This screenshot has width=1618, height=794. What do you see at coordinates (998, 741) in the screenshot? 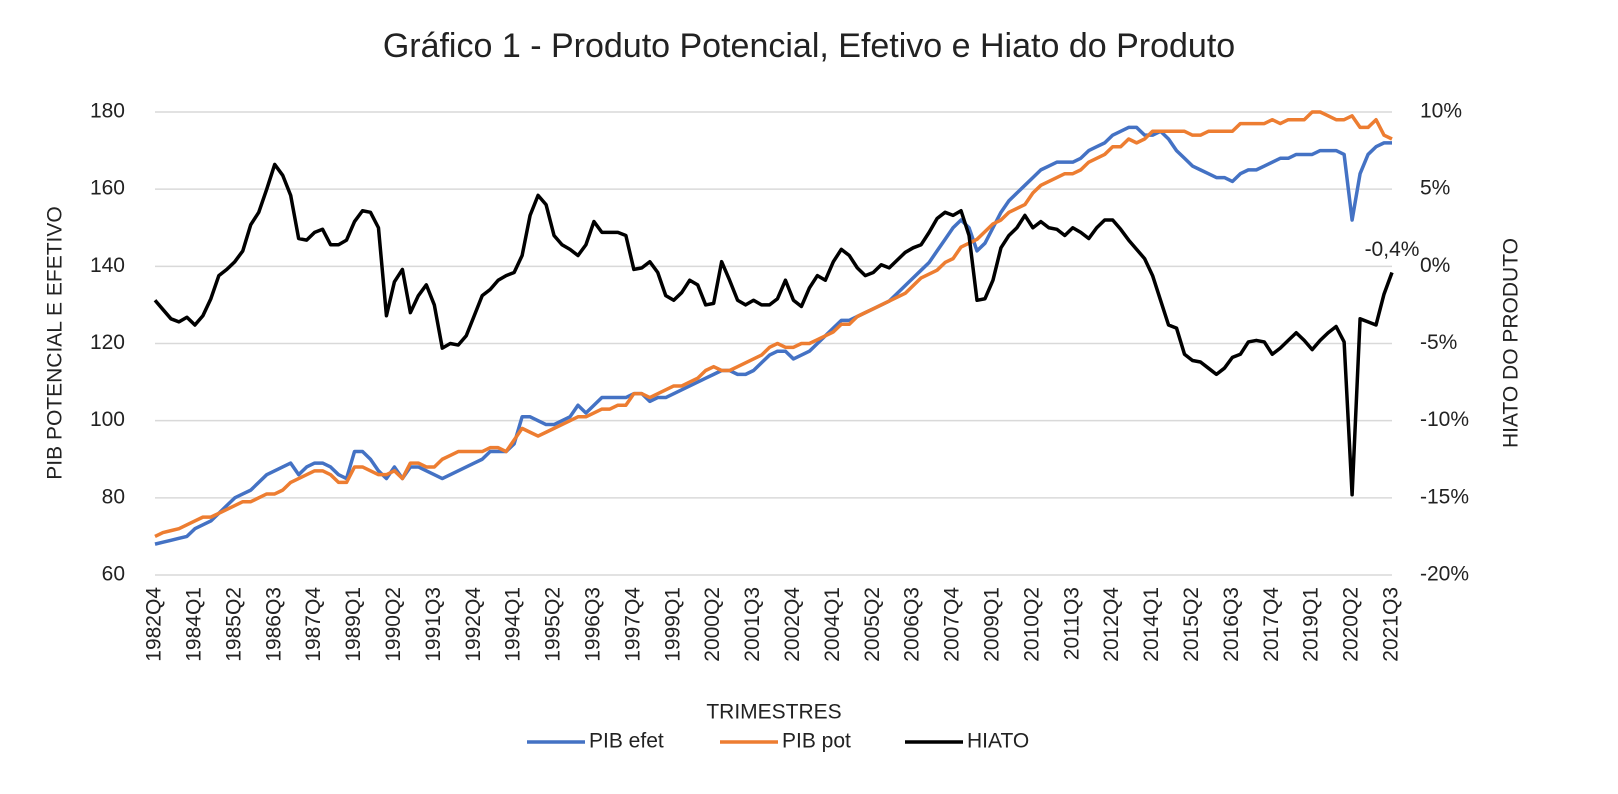
I see `legend-label: HIATO` at bounding box center [998, 741].